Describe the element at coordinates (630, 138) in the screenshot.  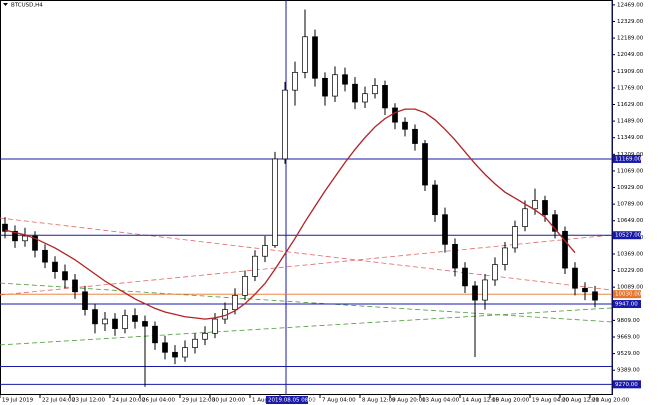
I see `y-tick-label: 11349.00` at that location.